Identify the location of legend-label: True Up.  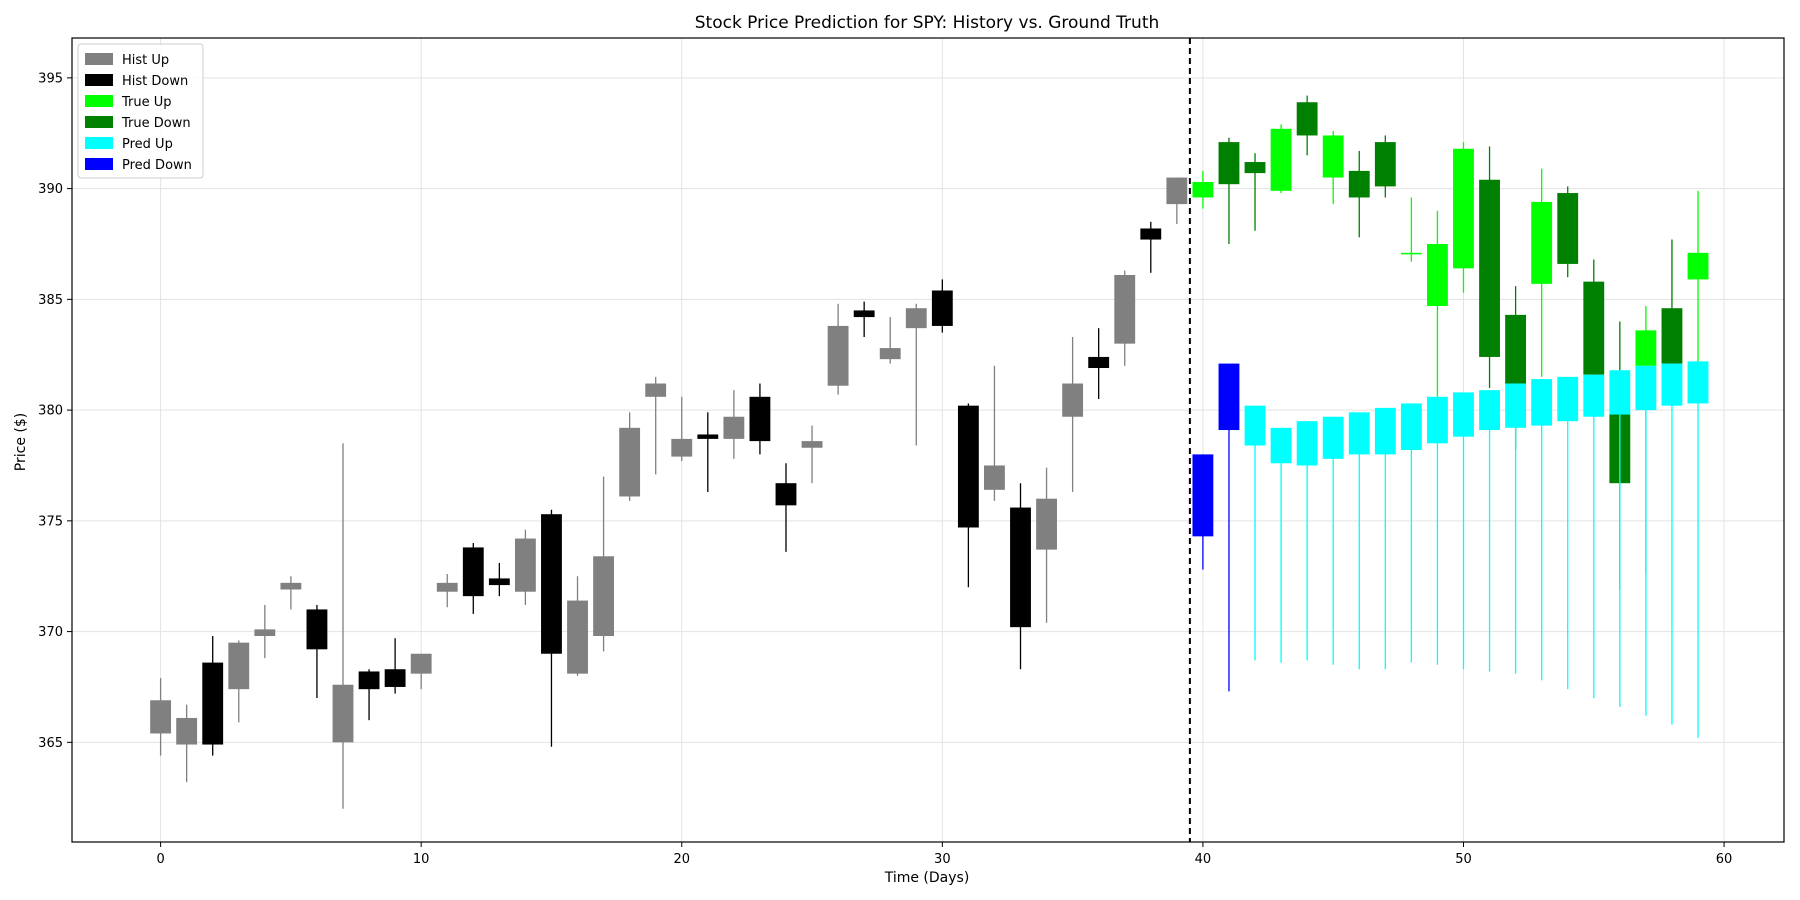
(146, 102).